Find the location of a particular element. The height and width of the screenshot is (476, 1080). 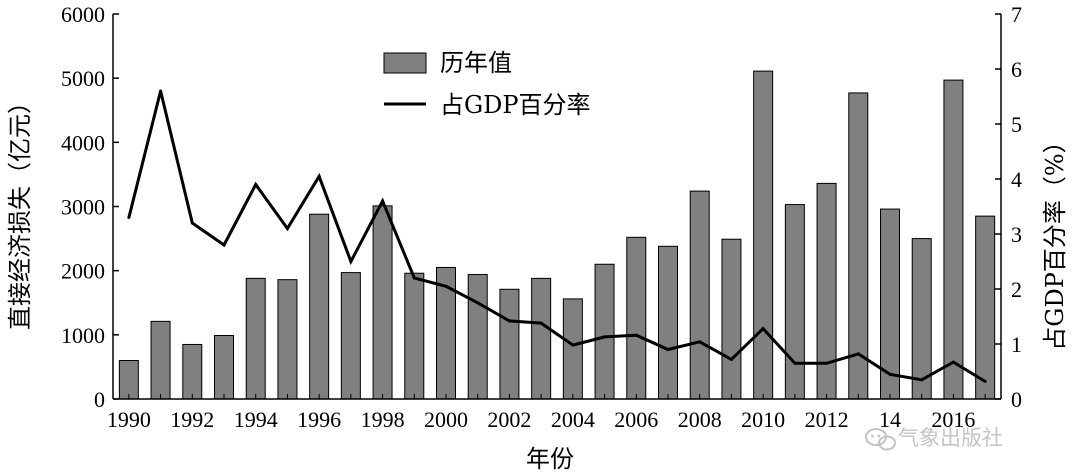

line-point-2007 is located at coordinates (668, 349).